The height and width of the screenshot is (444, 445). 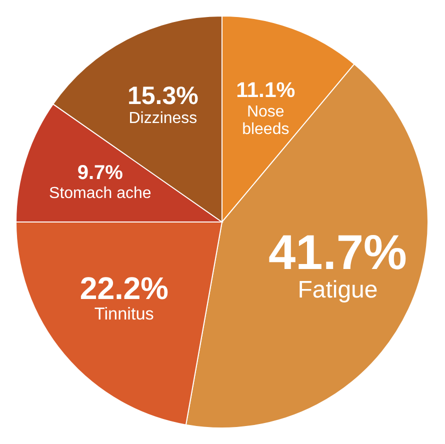 I want to click on slice-label: Tinnitus, so click(x=124, y=313).